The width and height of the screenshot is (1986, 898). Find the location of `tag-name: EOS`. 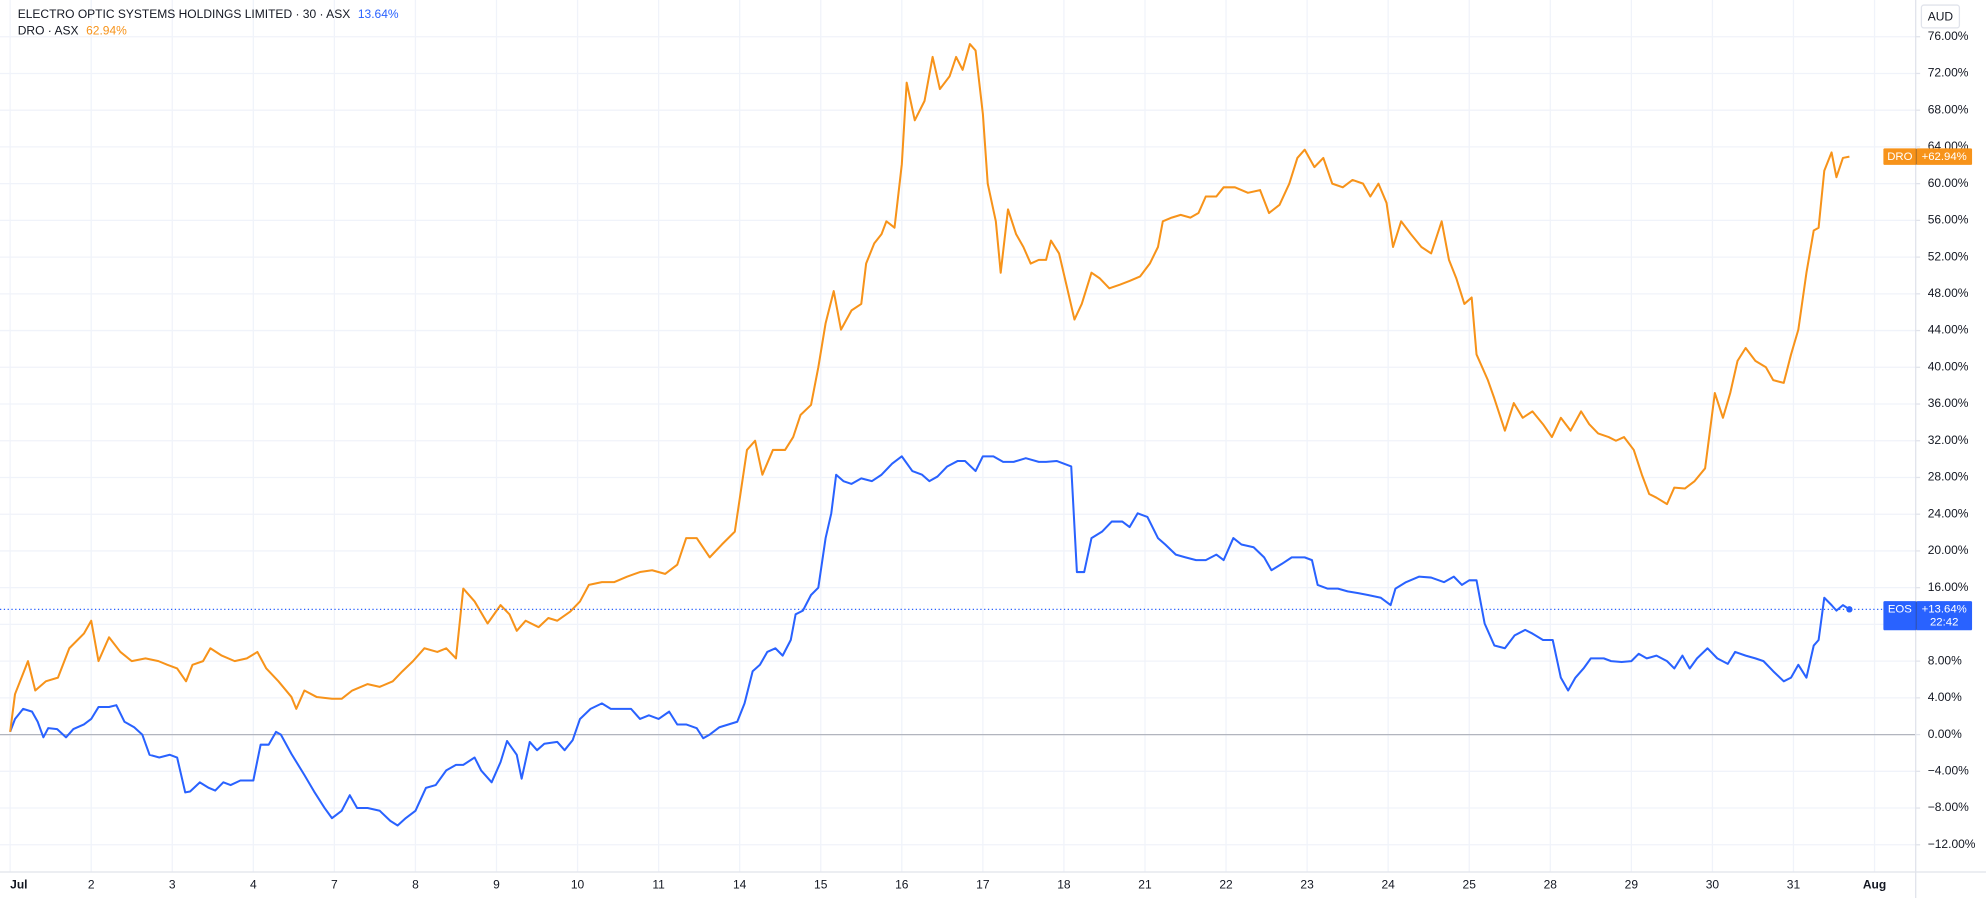

tag-name: EOS is located at coordinates (1900, 610).